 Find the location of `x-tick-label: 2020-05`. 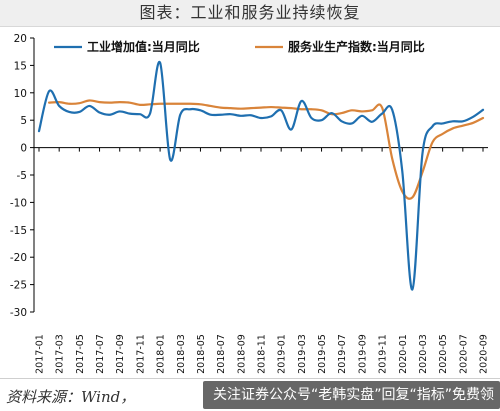

x-tick-label: 2020-05 is located at coordinates (443, 354).